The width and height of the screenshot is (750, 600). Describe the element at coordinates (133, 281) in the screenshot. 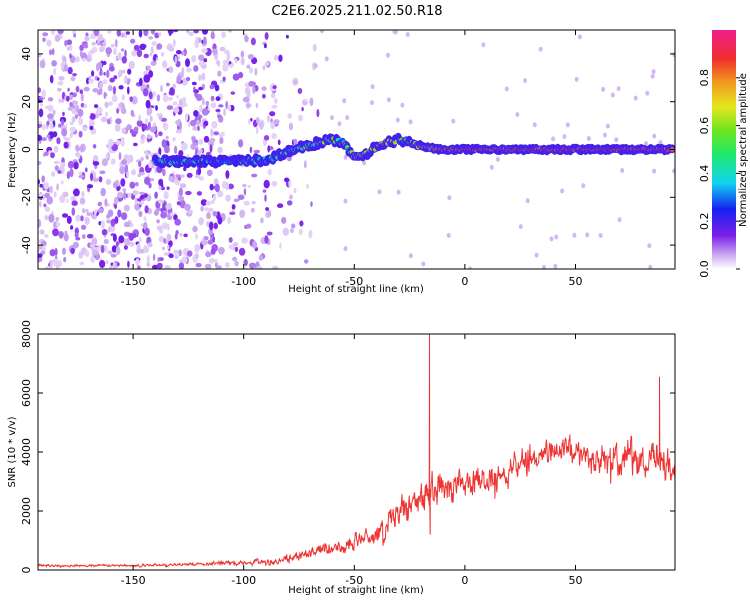

I see `spectrogram-x-tick-label: -150` at that location.